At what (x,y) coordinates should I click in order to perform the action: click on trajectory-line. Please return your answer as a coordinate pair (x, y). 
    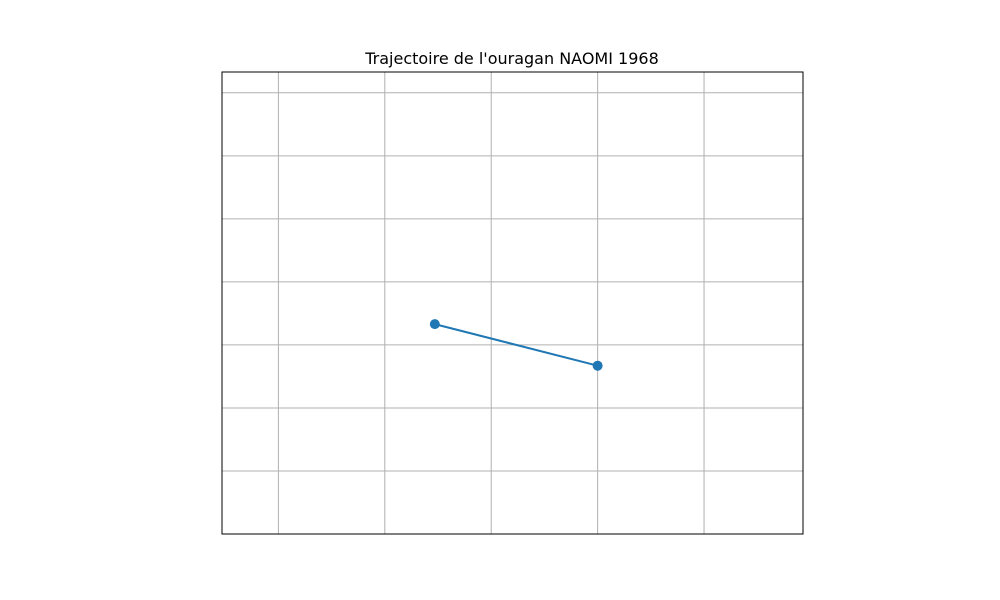
    Looking at the image, I should click on (516, 345).